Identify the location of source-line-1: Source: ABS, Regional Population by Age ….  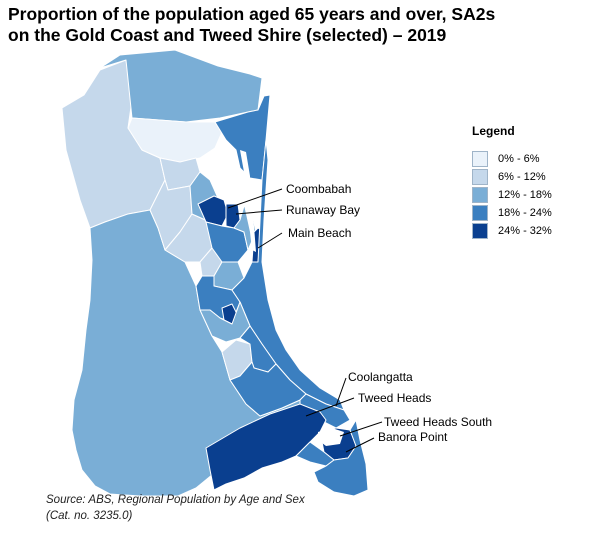
(175, 500).